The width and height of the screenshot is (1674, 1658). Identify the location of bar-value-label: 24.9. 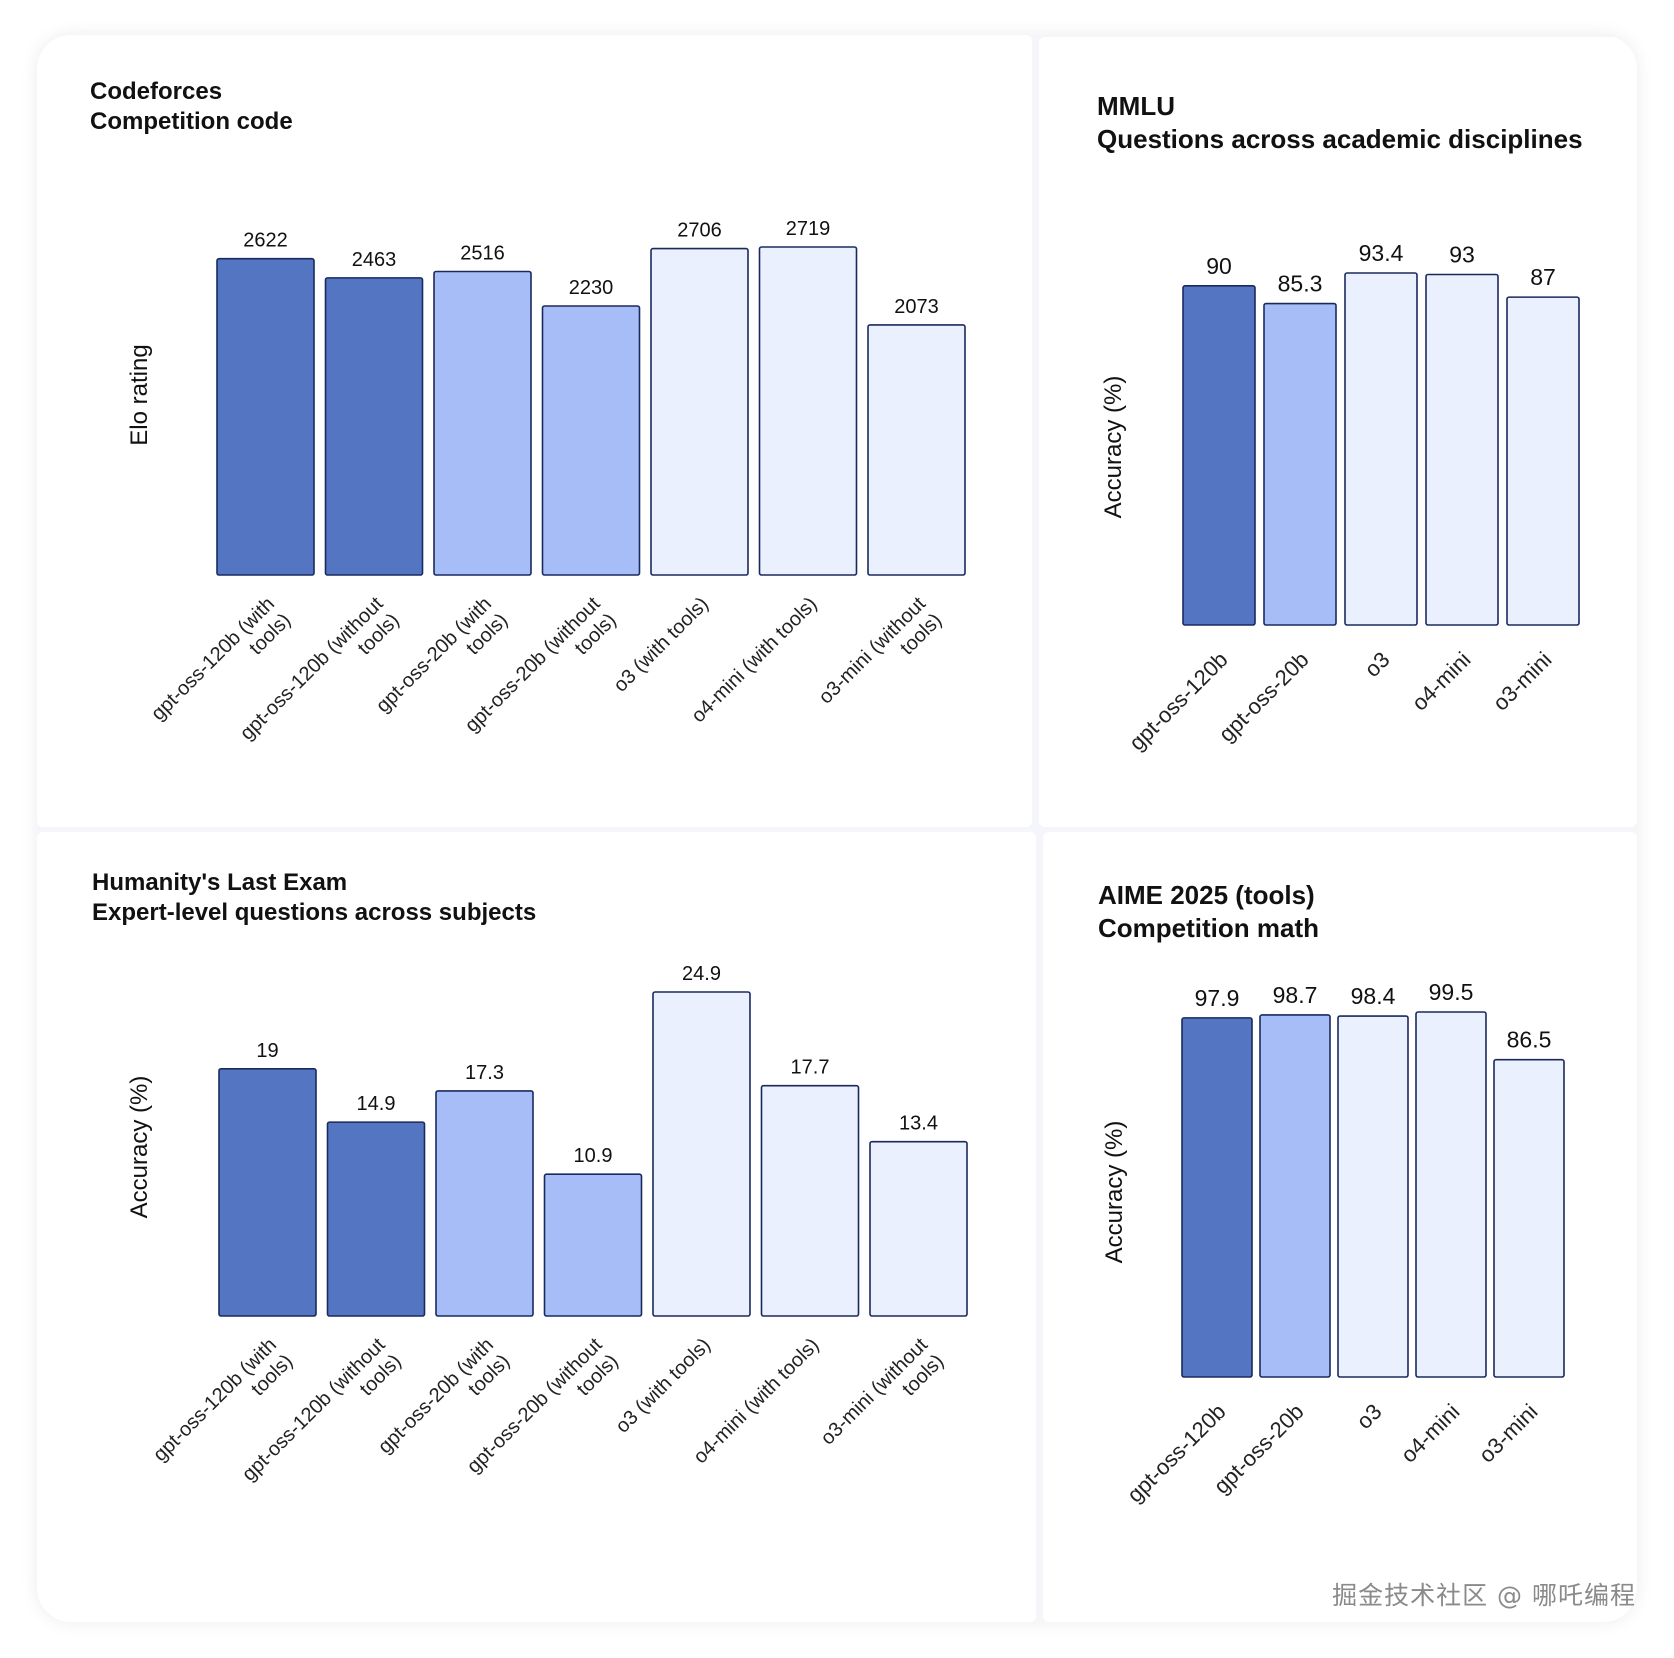
(701, 974).